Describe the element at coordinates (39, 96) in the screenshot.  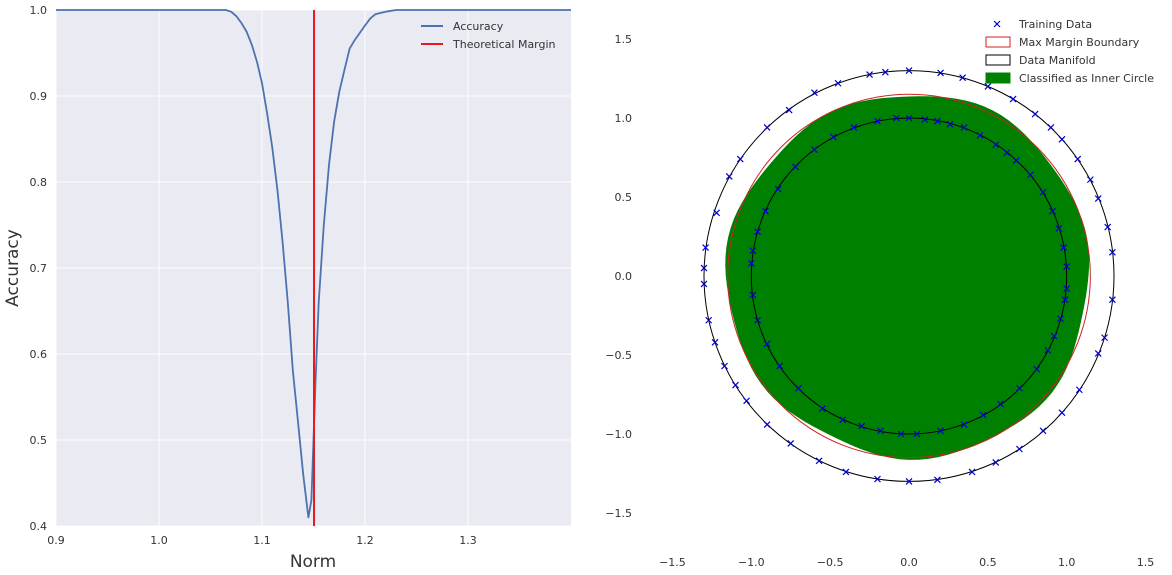
I see `accuracy-y-tick-label: 0.9` at that location.